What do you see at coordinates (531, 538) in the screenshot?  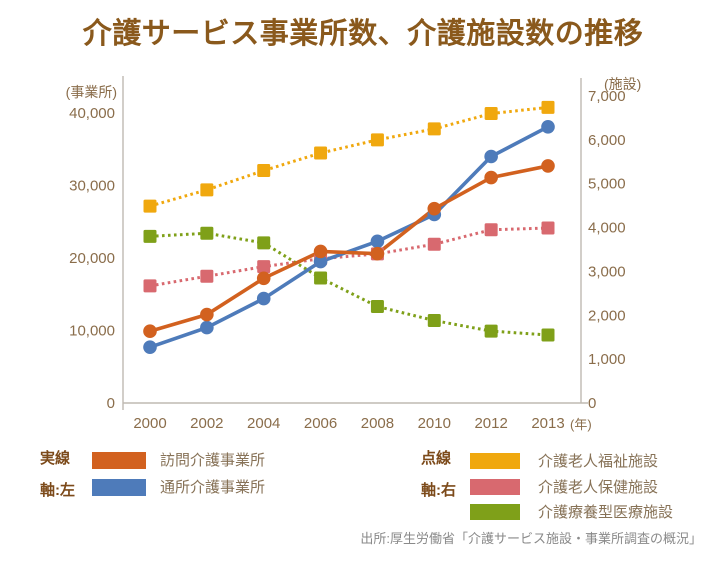 I see `source-citation: 出所:厚生労働省「介護サービス施設・事業所調査の概況」` at bounding box center [531, 538].